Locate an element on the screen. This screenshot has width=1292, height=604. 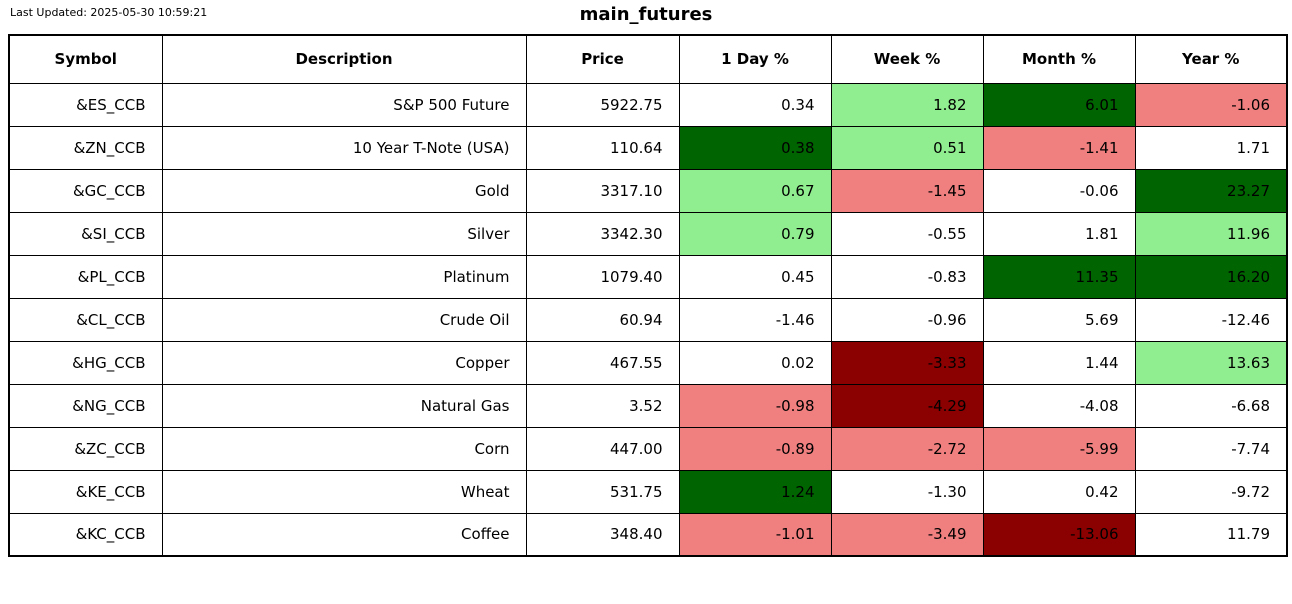
table-row: &KE_CCB Wheat 531.75 1.24 -1.30 0.42 -9.72 is located at coordinates (648, 491).